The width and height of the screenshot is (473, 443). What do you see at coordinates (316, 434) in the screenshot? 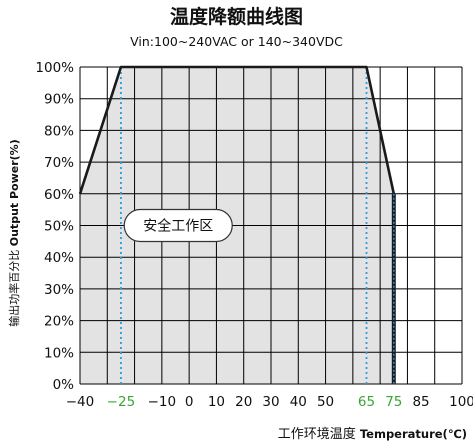
I see `x-axis-label-cn: 工作环境温度` at bounding box center [316, 434].